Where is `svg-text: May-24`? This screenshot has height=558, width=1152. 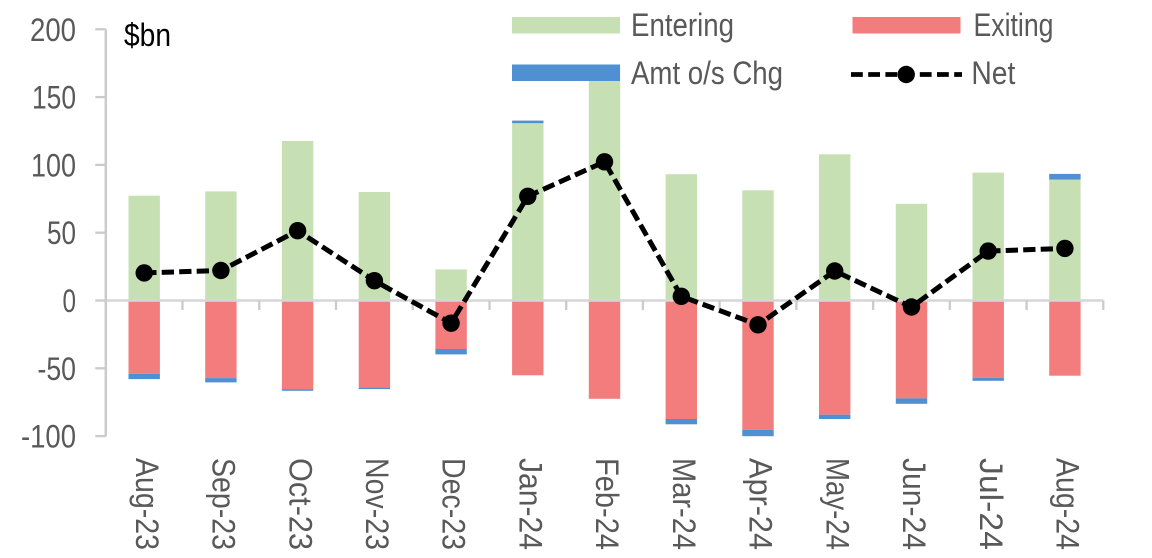 svg-text: May-24 is located at coordinates (837, 504).